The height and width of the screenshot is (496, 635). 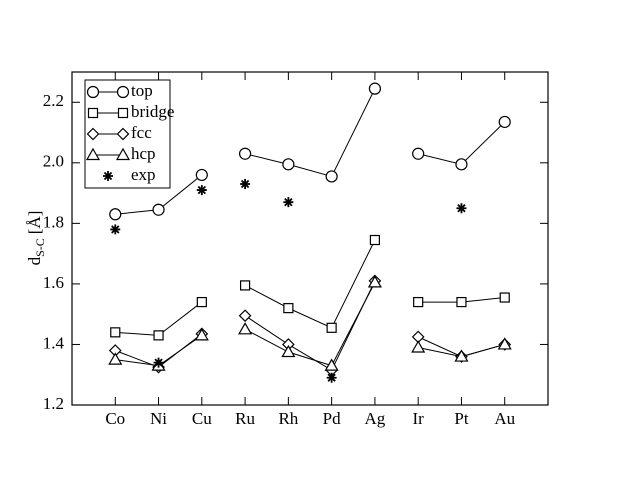 I want to click on y-axis-label: dS-C [Å], so click(x=36, y=238).